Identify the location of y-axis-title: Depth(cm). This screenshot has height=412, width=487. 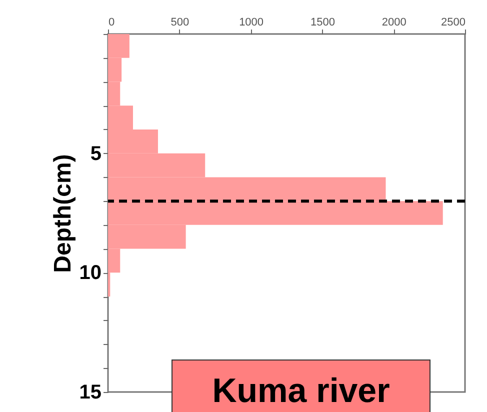
(62, 213).